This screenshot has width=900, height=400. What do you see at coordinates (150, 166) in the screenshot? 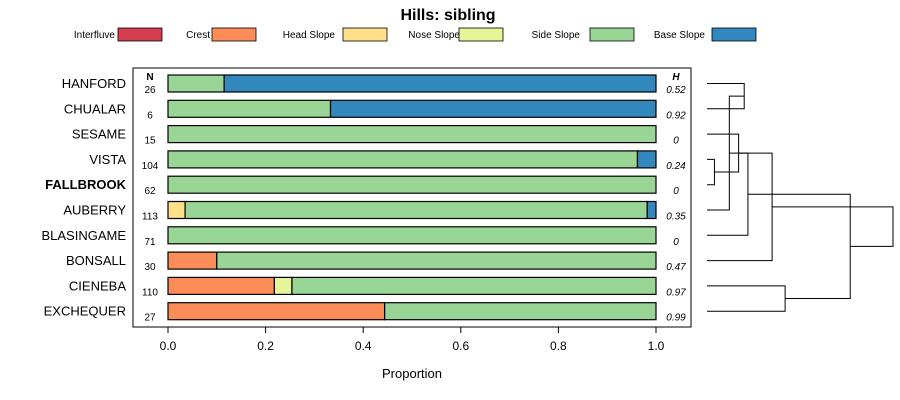
I see `row-n-value: 104` at bounding box center [150, 166].